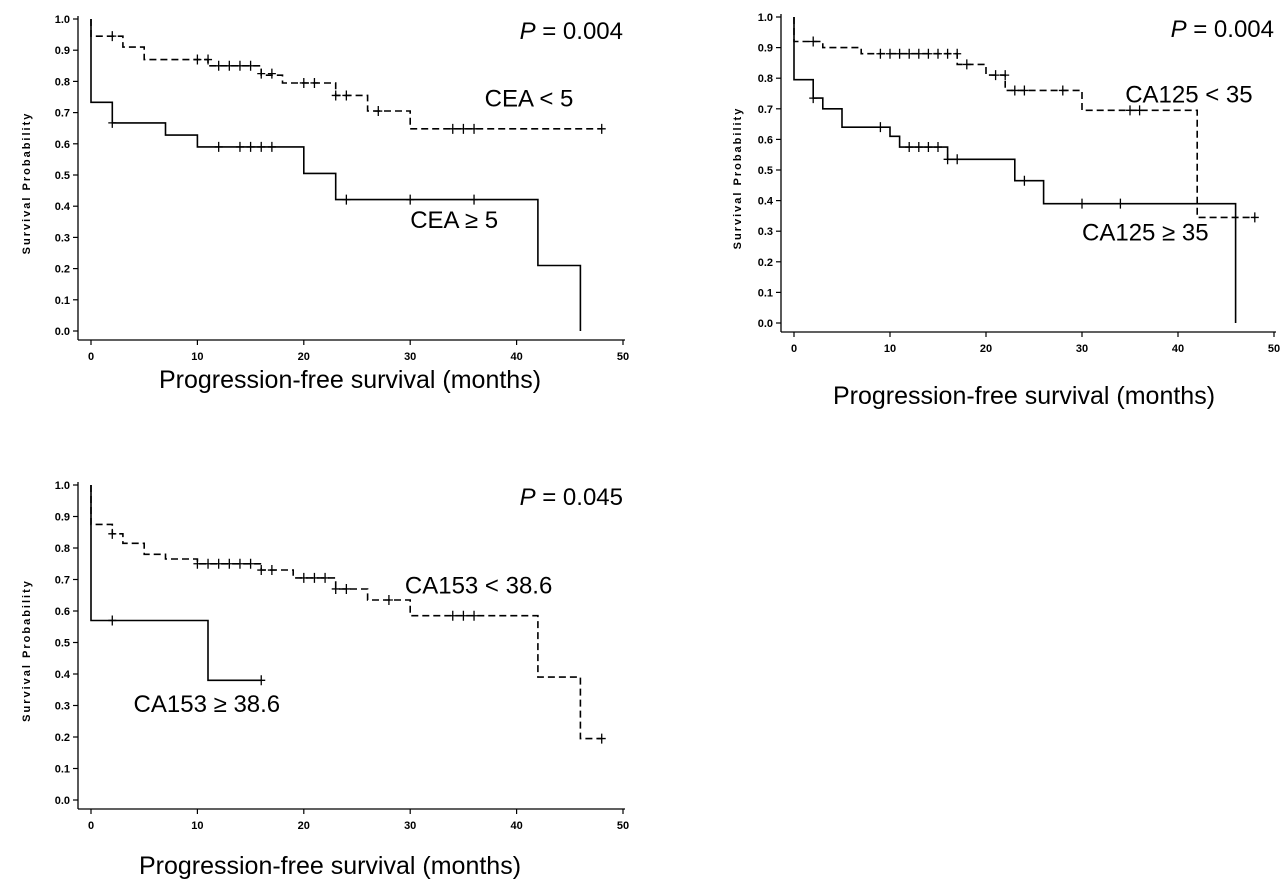 Image resolution: width=1288 pixels, height=886 pixels. What do you see at coordinates (478, 586) in the screenshot?
I see `series-label: CA153 < 38.6` at bounding box center [478, 586].